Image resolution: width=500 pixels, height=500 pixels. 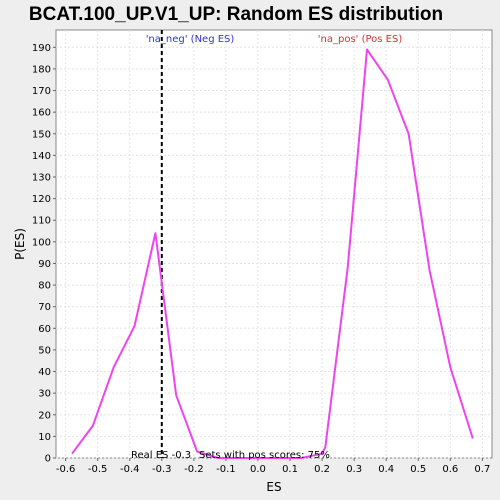 What do you see at coordinates (386, 469) in the screenshot?
I see `x-tick-label: 0.4` at bounding box center [386, 469].